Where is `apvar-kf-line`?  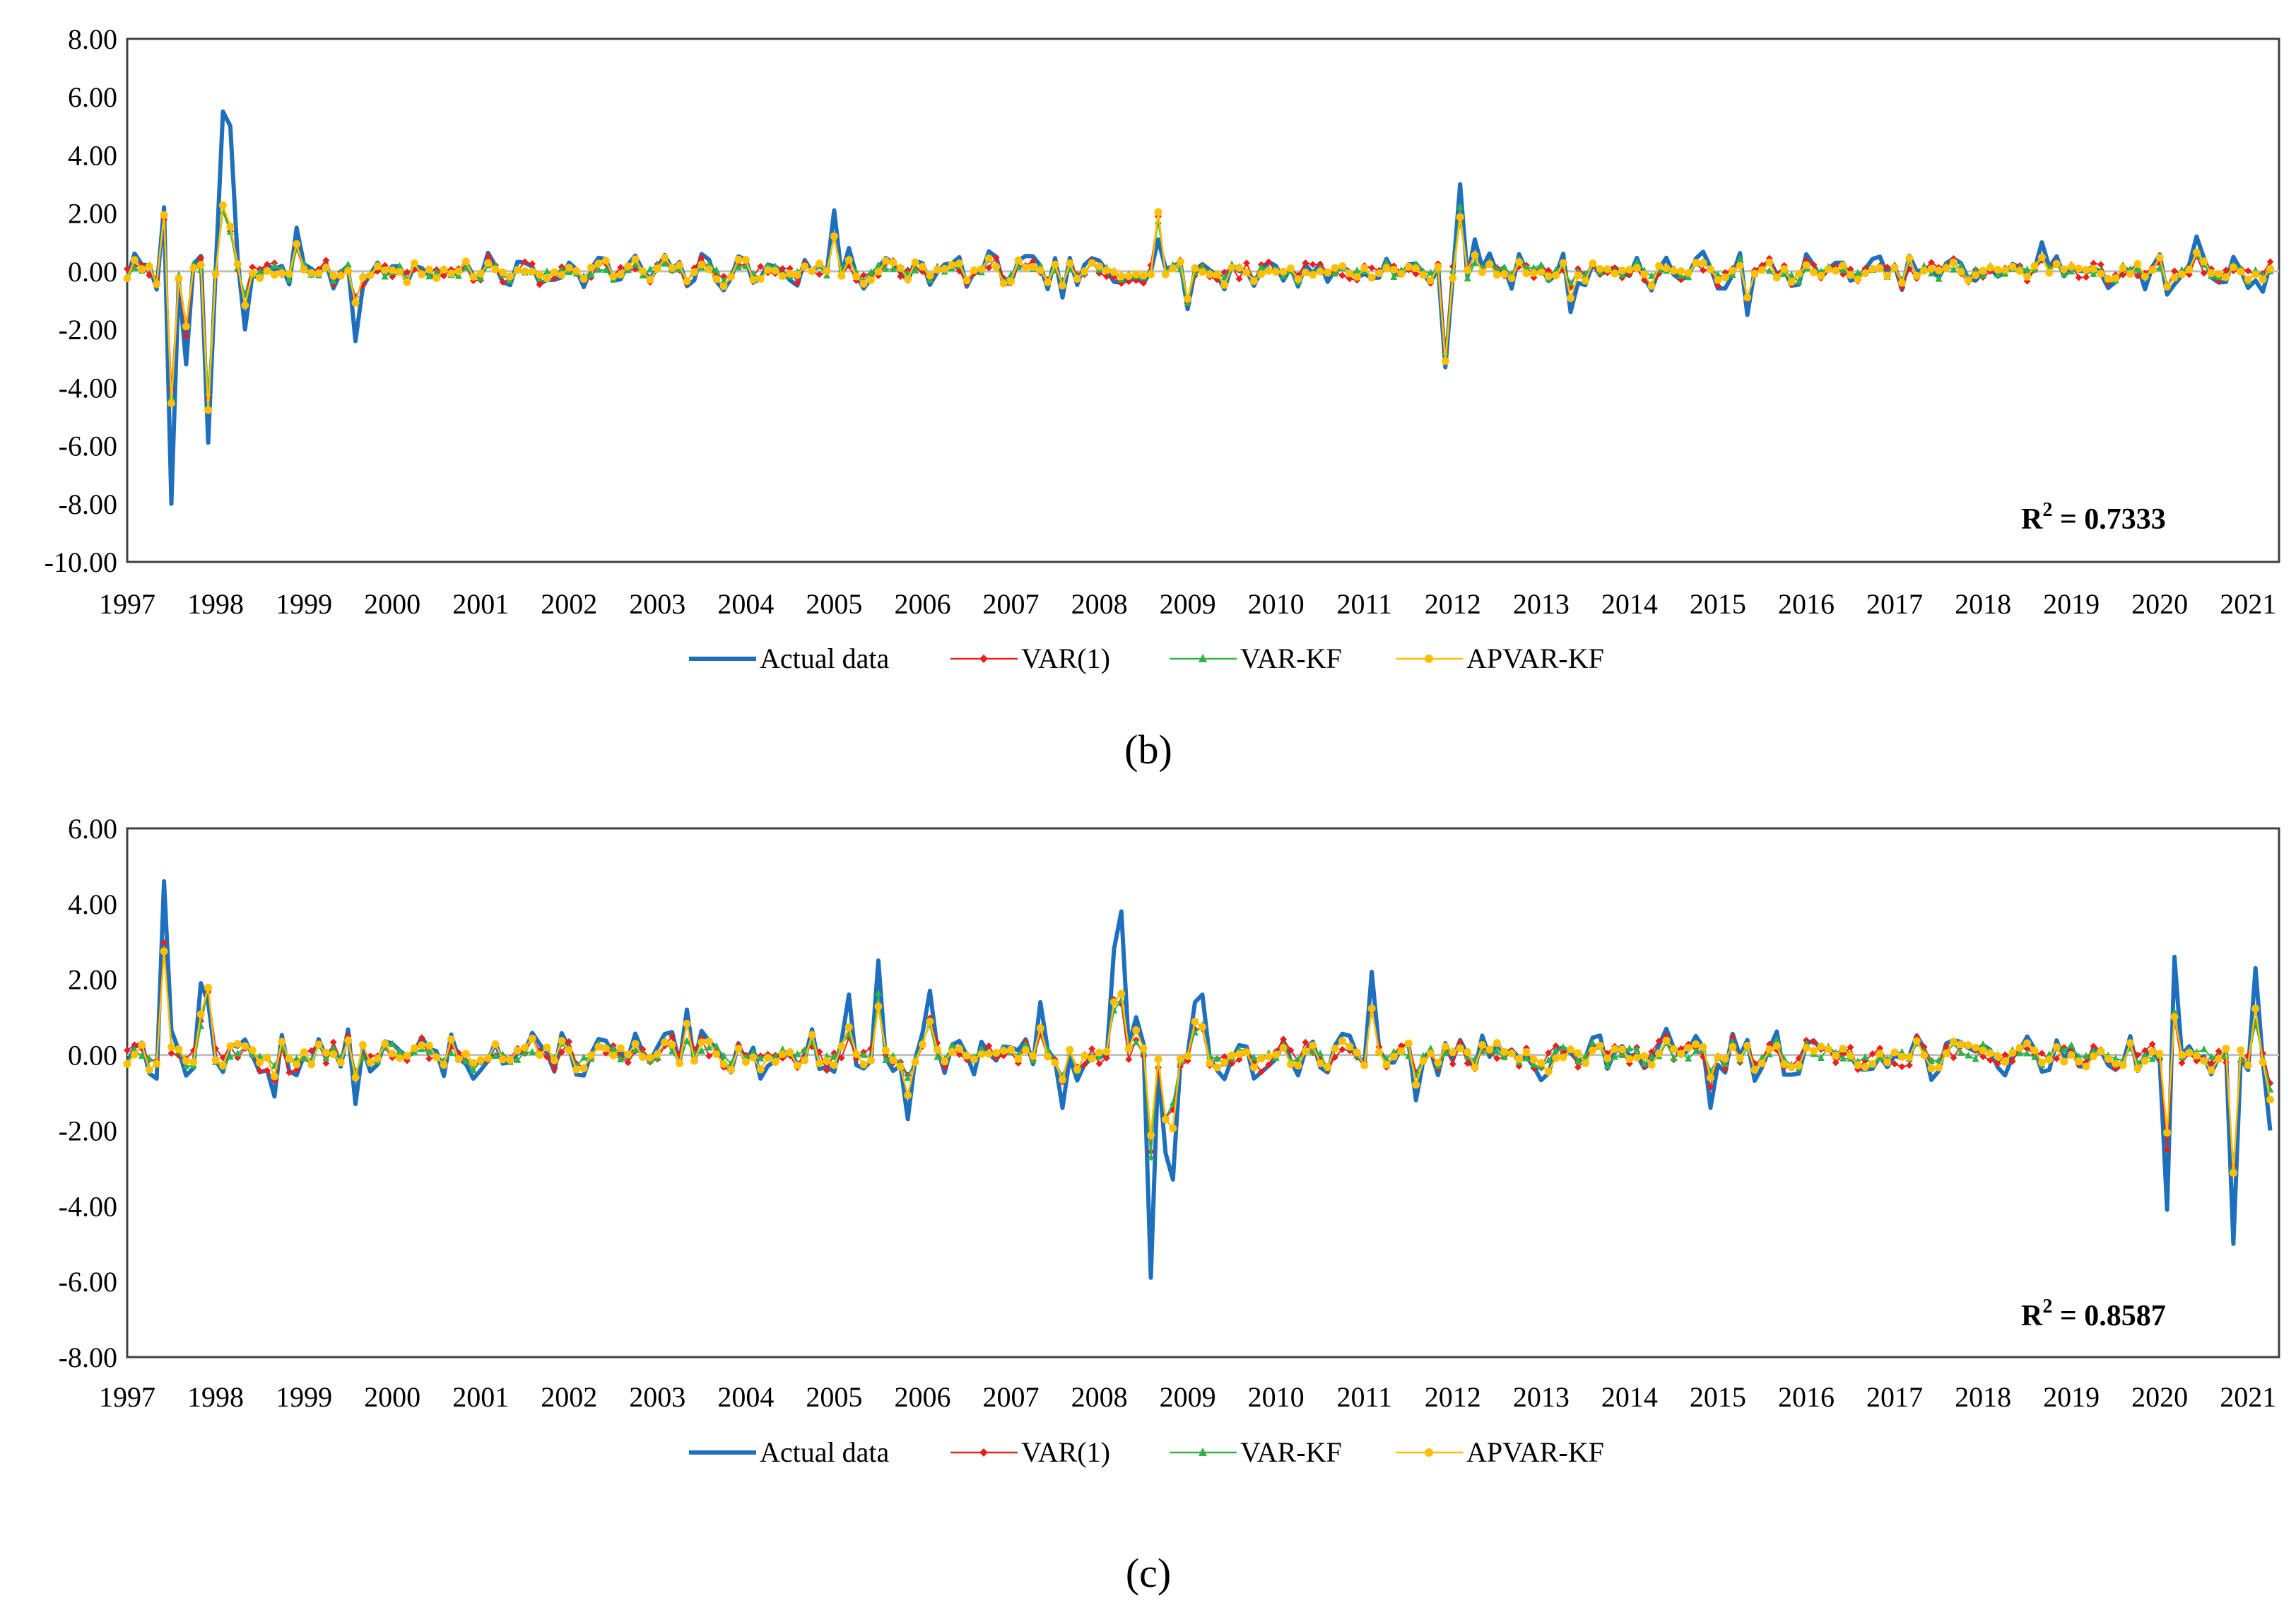 apvar-kf-line is located at coordinates (1198, 307).